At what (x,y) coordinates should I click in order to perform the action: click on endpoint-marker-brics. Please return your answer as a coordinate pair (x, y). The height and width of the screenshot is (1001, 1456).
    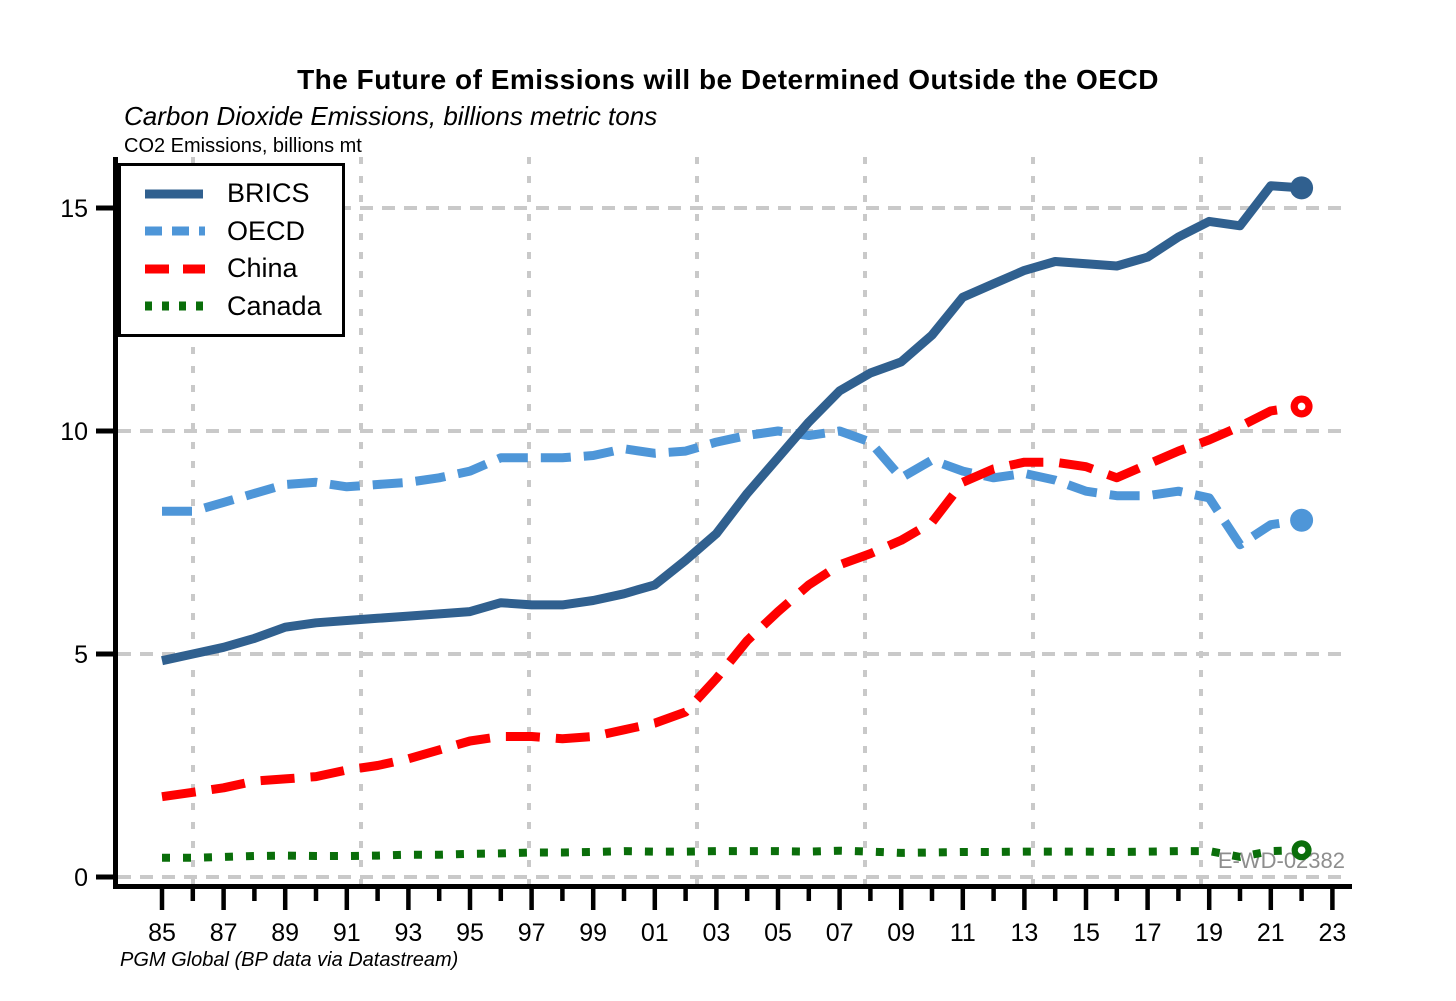
    Looking at the image, I should click on (1302, 188).